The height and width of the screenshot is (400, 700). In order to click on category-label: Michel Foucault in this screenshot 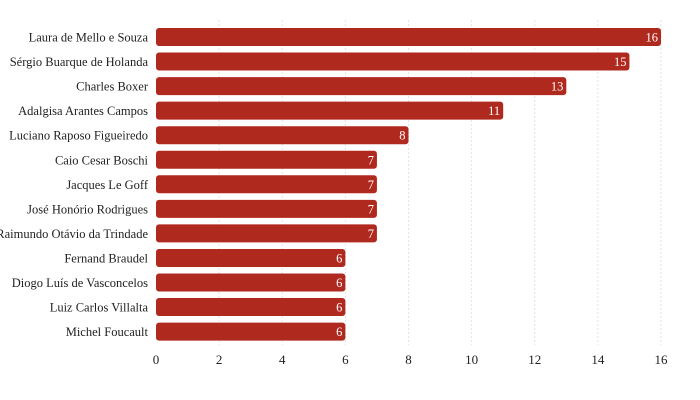, I will do `click(107, 332)`.